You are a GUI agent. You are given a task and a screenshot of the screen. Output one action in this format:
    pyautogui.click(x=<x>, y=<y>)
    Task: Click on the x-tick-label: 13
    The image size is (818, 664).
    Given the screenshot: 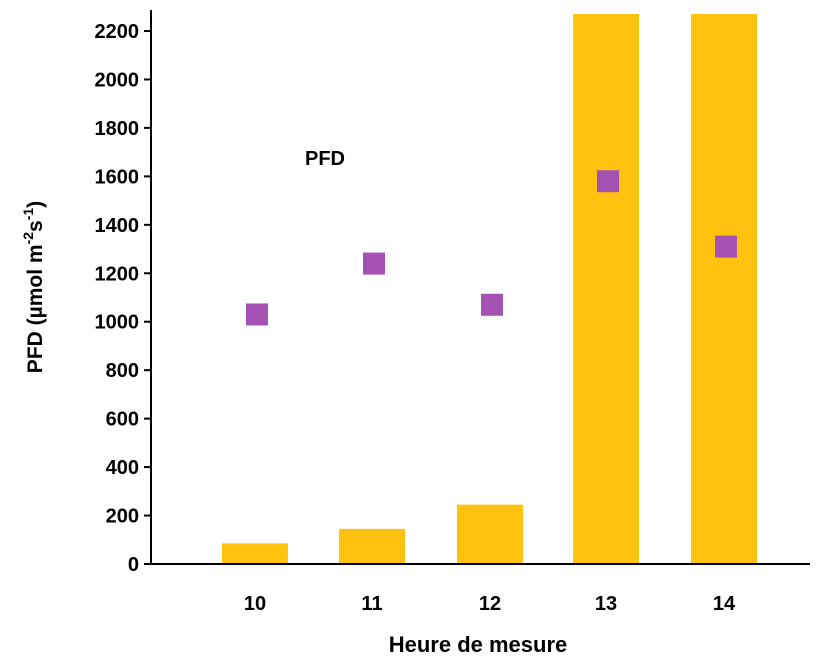 What is the action you would take?
    pyautogui.click(x=606, y=604)
    